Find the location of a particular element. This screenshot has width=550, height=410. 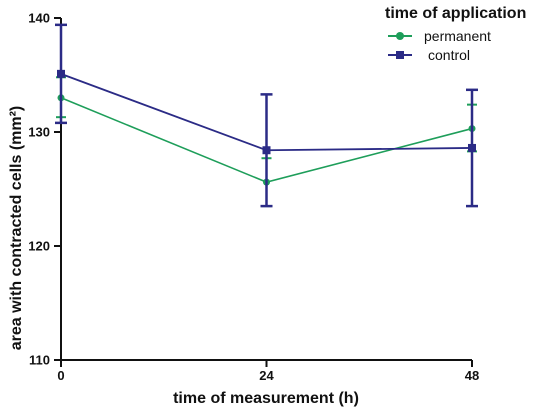

legend-marker-permanent is located at coordinates (400, 36).